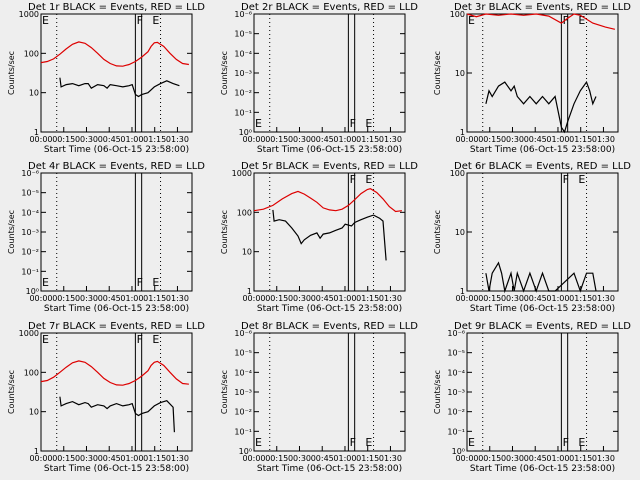  I want to click on chart-title: Det 2r BLACK = Events, RED = LLD, so click(329, 7).